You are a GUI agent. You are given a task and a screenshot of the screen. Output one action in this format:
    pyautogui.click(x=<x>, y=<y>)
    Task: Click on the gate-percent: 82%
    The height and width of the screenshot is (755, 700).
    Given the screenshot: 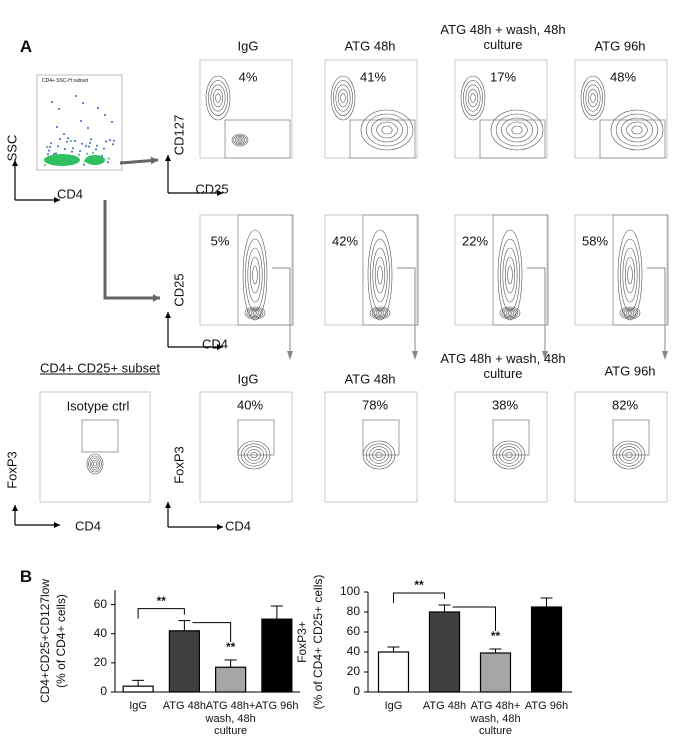 What is the action you would take?
    pyautogui.click(x=625, y=405)
    